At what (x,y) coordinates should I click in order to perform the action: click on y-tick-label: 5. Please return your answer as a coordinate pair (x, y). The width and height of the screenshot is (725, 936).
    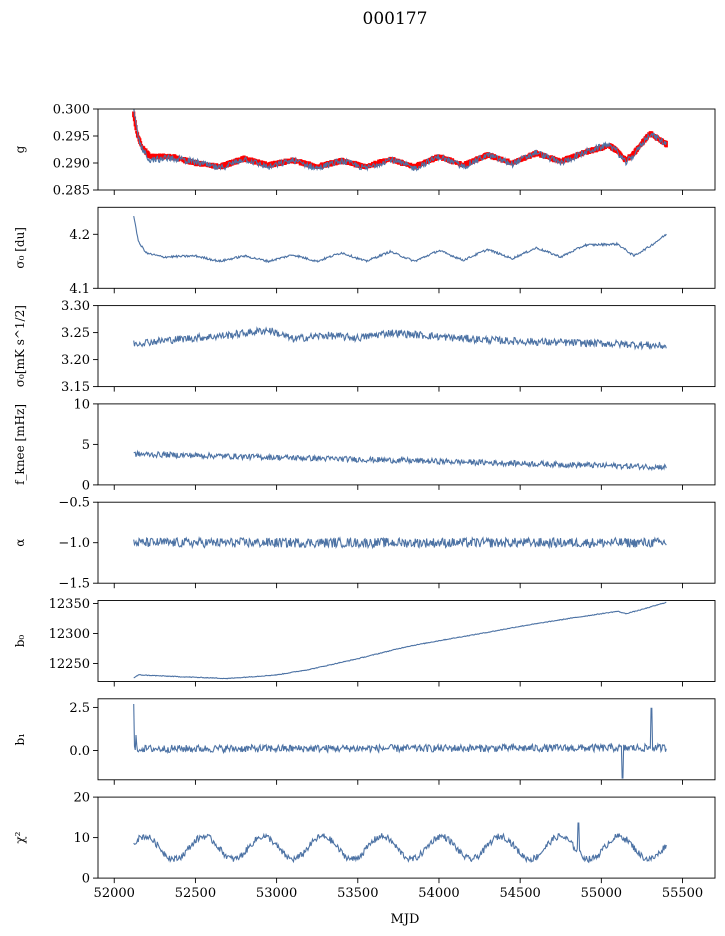
    Looking at the image, I should click on (86, 445).